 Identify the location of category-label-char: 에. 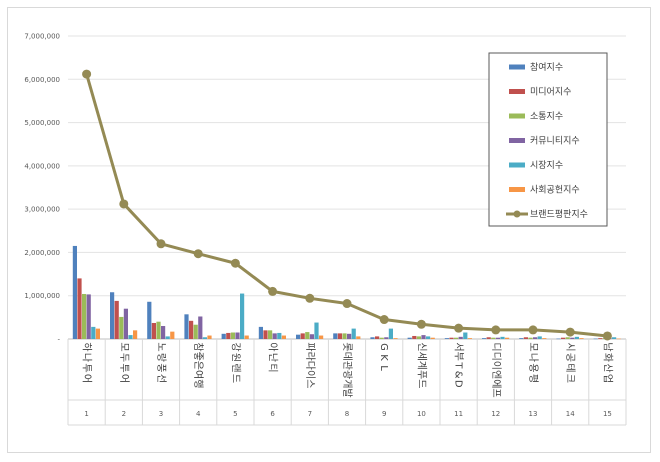
(496, 383).